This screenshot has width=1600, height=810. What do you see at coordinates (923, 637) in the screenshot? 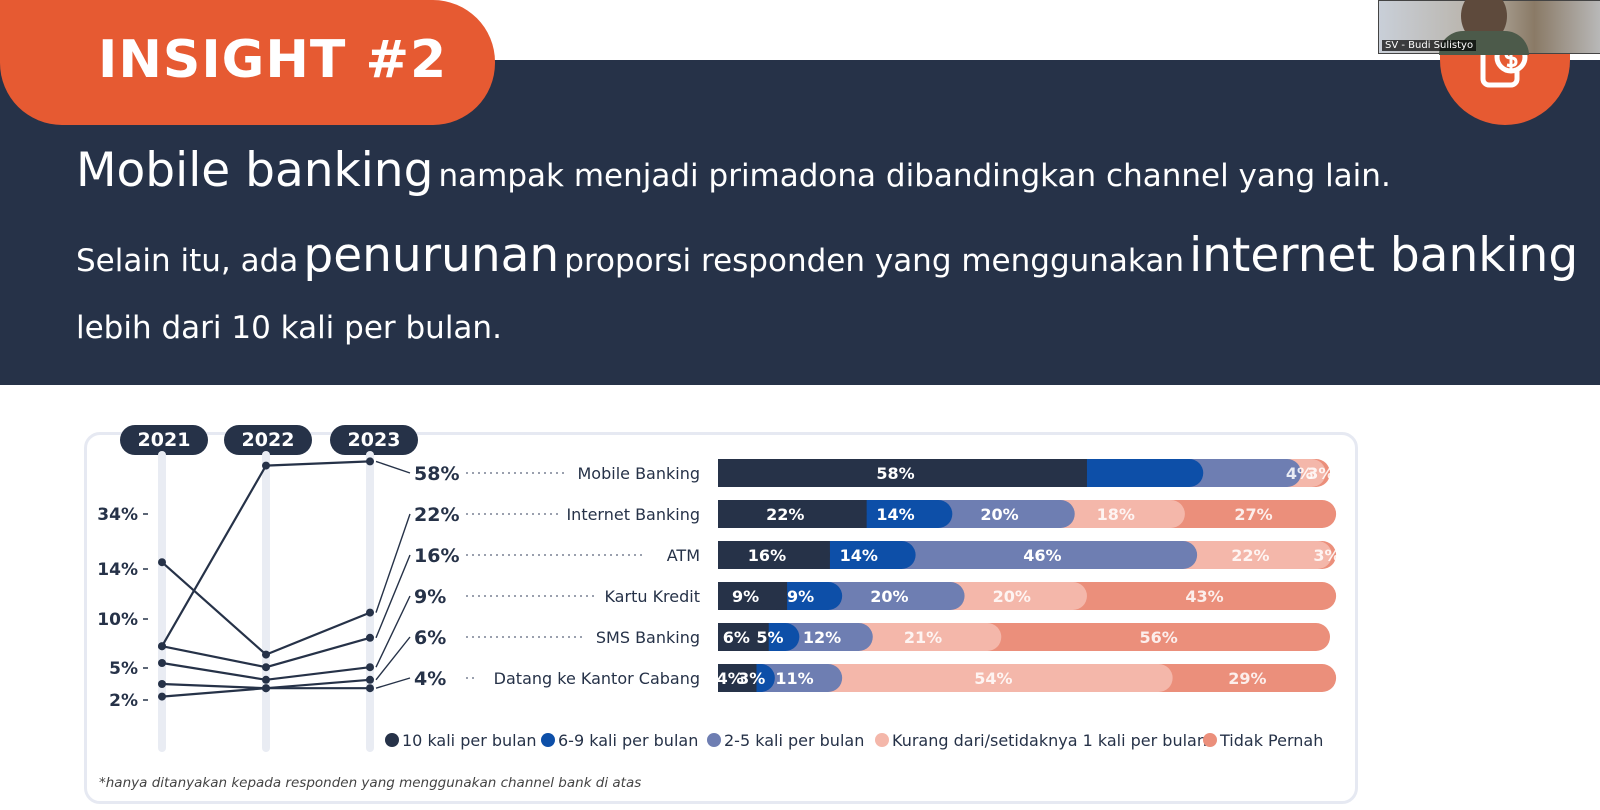
I see `bar-label-5-4: 21%` at bounding box center [923, 637].